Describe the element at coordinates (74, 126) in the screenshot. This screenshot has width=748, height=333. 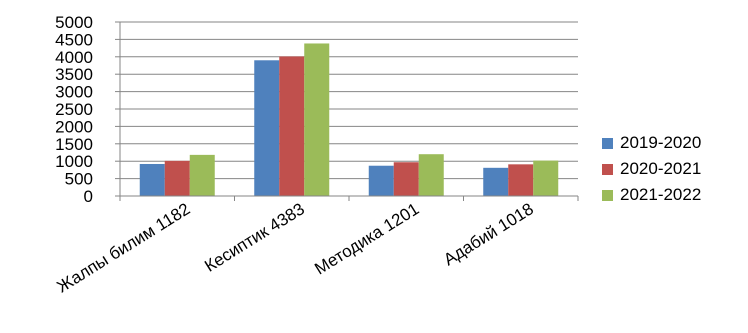
I see `y-tick-label: 2000` at that location.